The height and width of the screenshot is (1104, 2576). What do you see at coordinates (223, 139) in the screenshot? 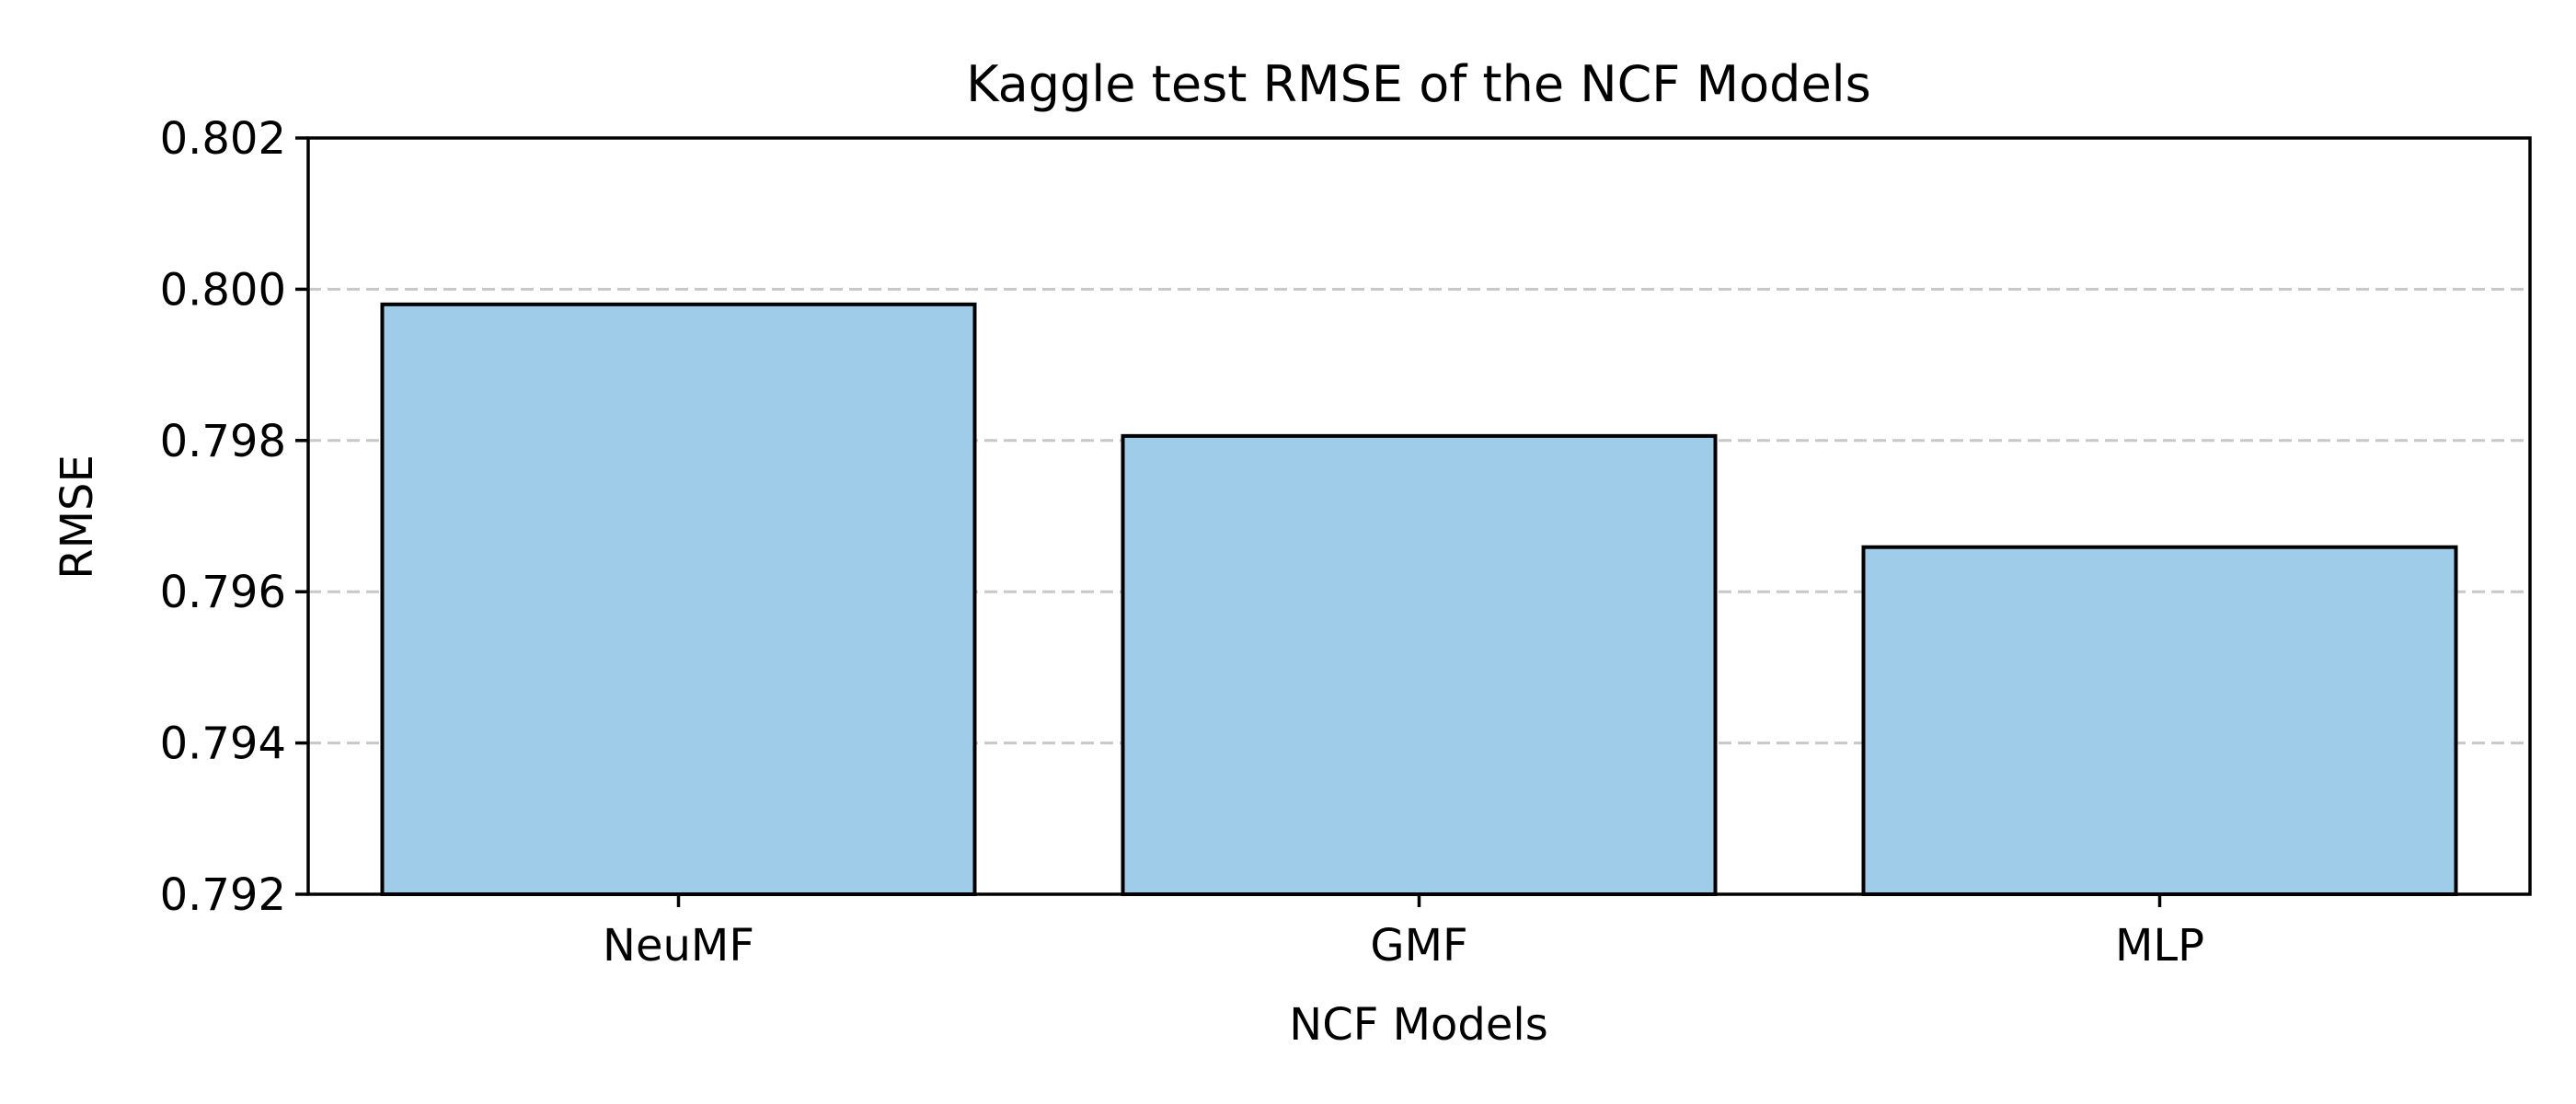
I see `y-tick-label: 0.802` at bounding box center [223, 139].